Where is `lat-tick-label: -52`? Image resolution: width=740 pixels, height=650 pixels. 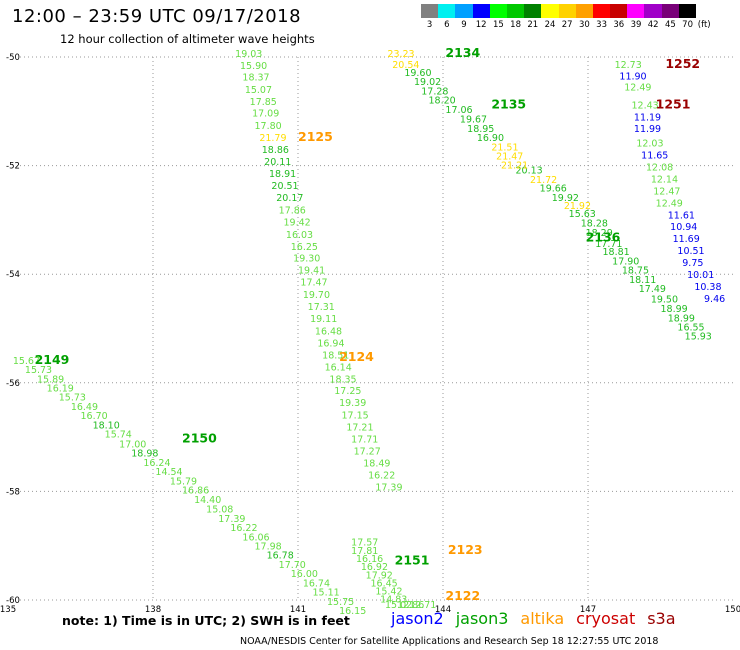
lat-tick-label: -52 is located at coordinates (13, 167).